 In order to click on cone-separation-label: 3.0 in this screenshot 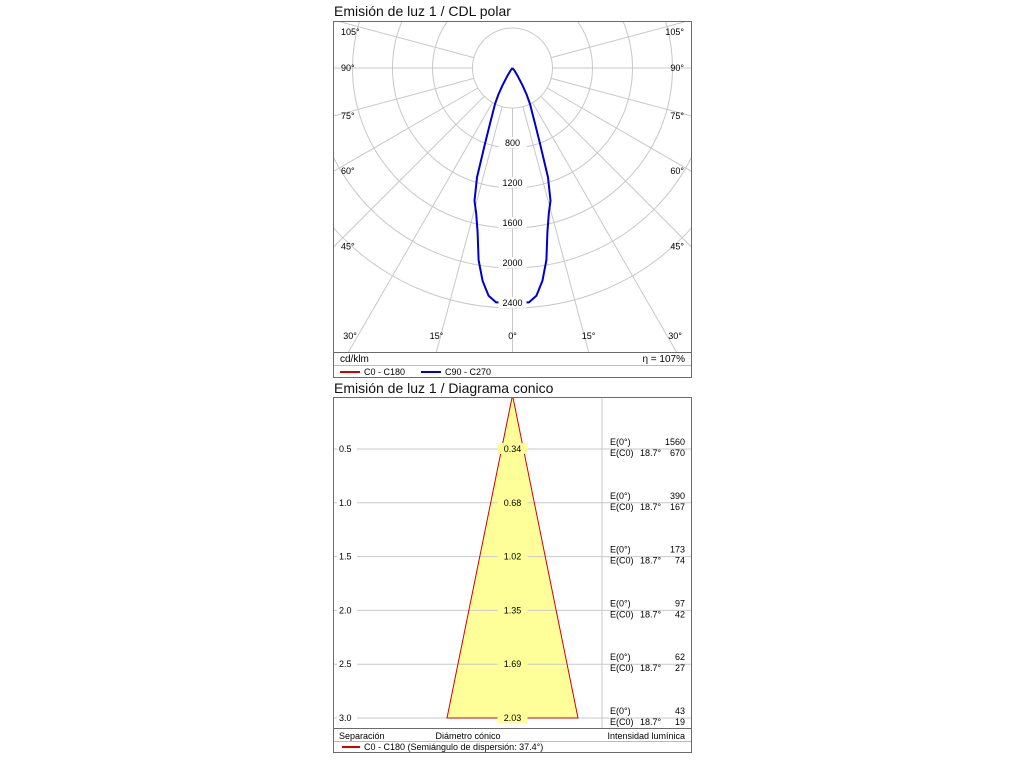, I will do `click(345, 718)`.